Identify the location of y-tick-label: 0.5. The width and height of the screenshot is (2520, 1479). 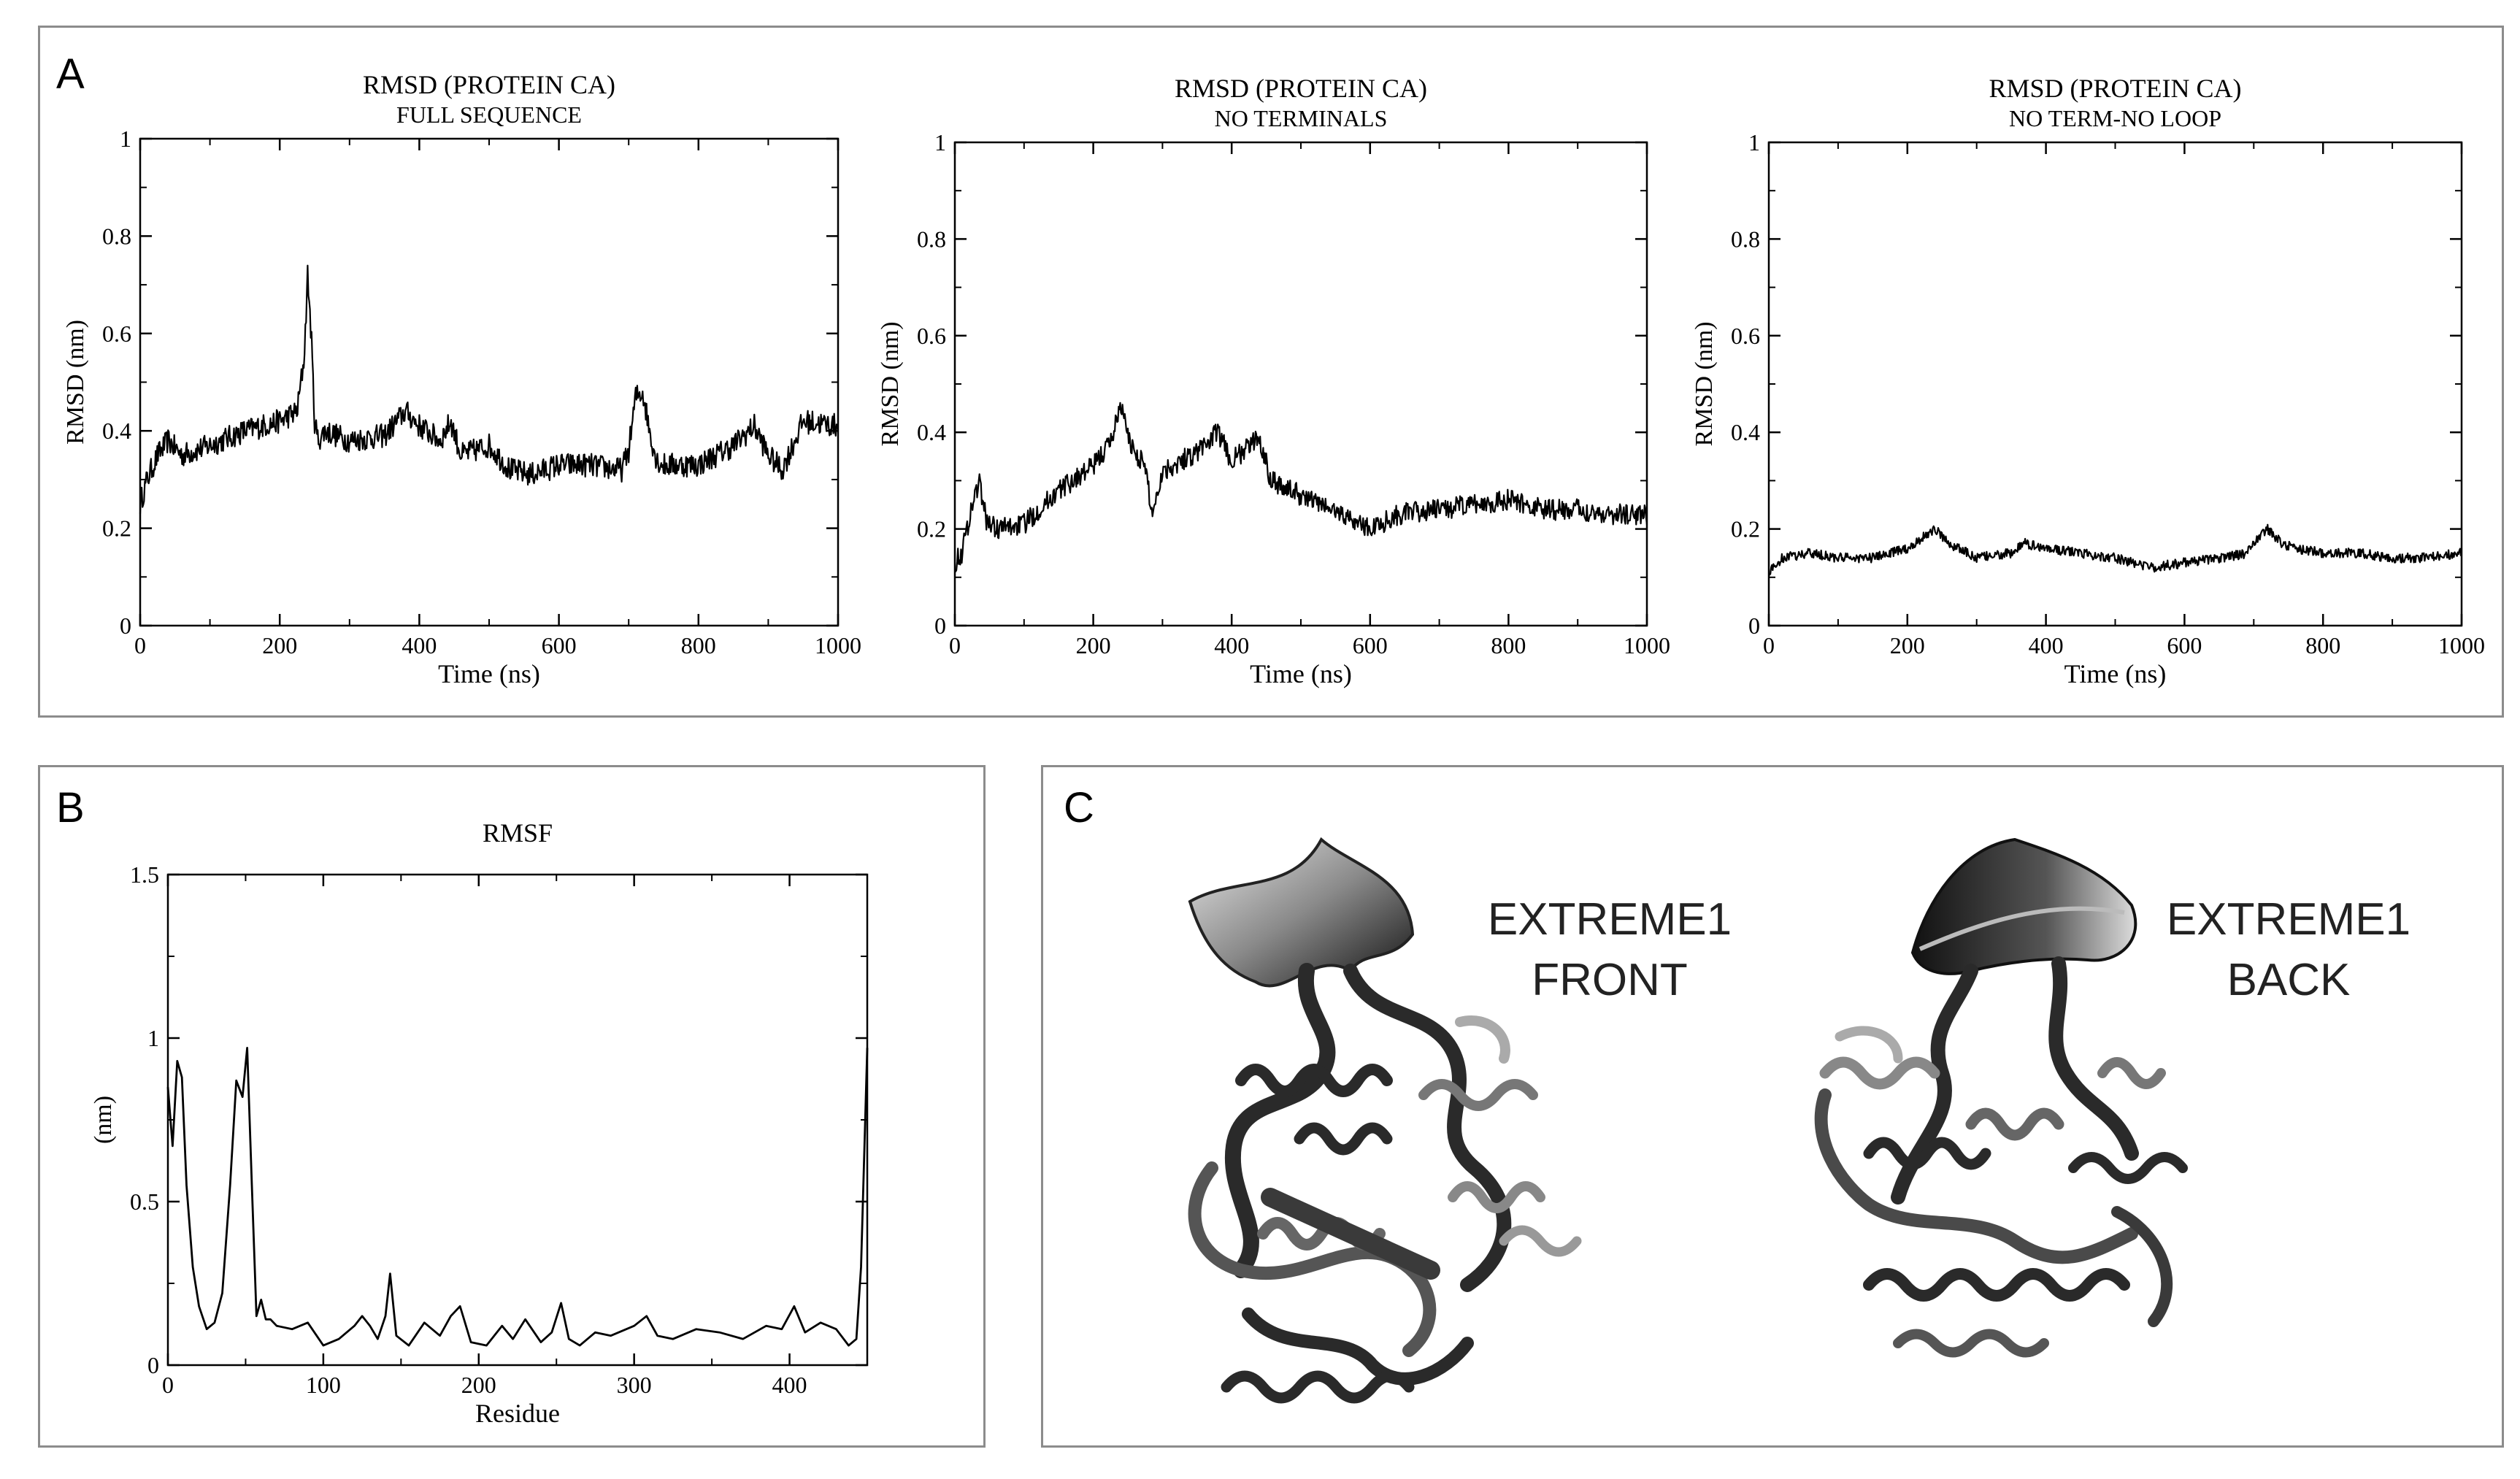
(144, 1201).